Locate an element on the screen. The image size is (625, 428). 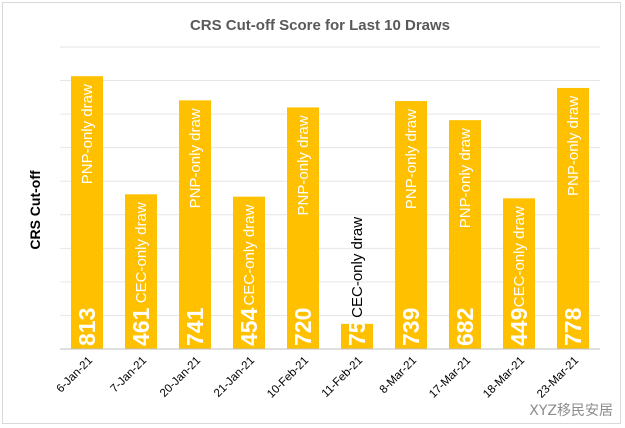
data-label: 449 is located at coordinates (519, 327).